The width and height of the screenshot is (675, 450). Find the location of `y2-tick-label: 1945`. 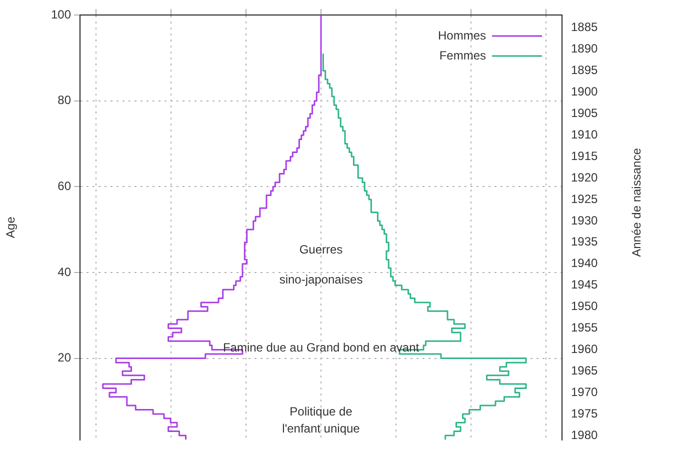

y2-tick-label: 1945 is located at coordinates (584, 285).